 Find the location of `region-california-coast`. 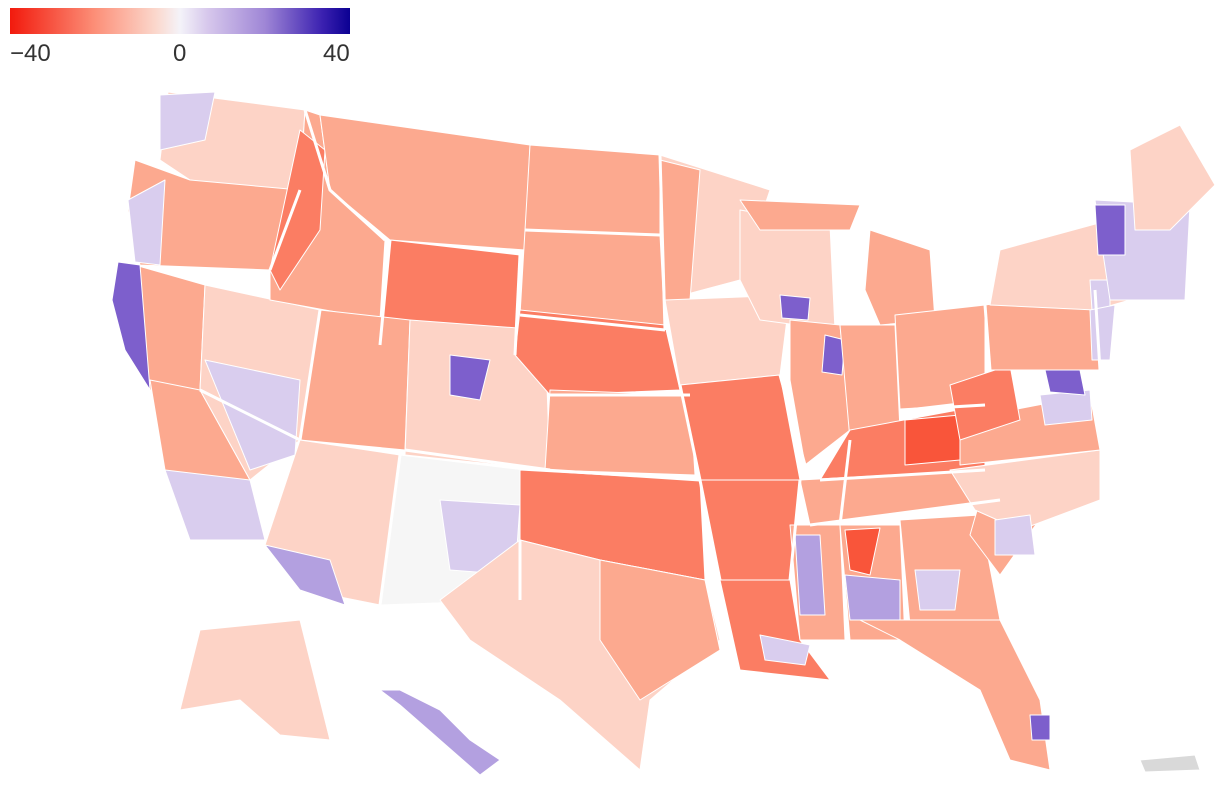

region-california-coast is located at coordinates (131, 326).